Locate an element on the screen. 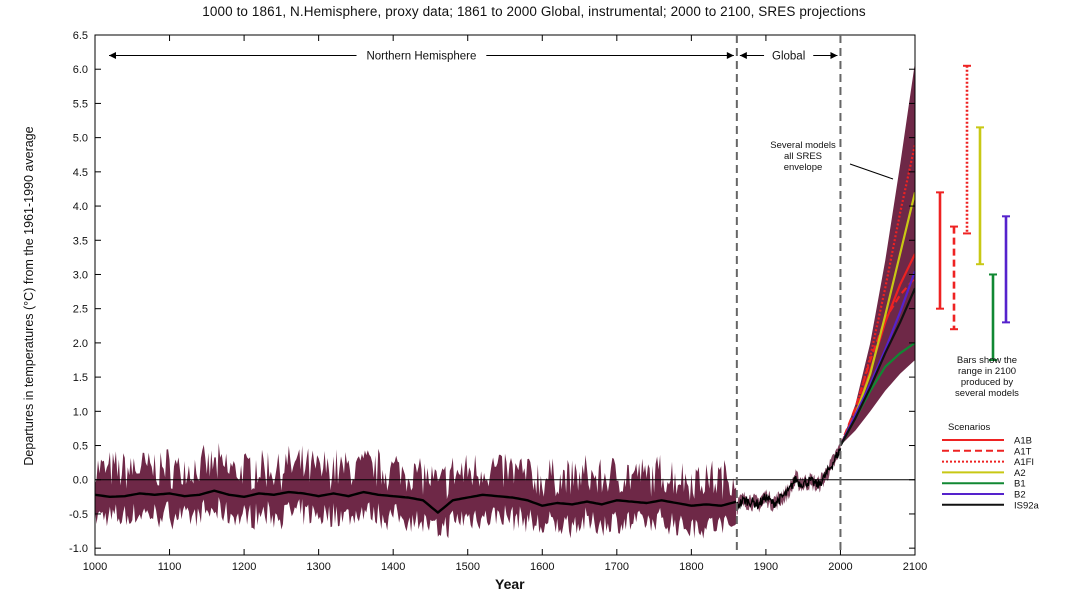 The height and width of the screenshot is (595, 1068). legend-label: A1B is located at coordinates (1023, 441).